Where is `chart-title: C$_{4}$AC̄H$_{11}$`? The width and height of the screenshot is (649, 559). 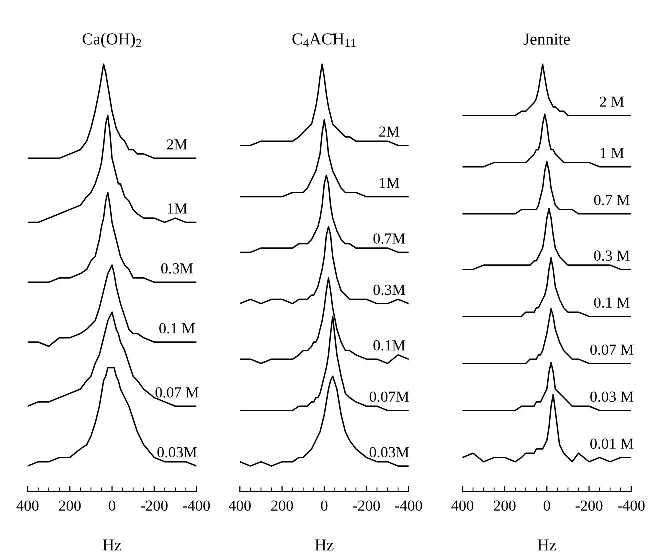
chart-title: C$_{4}$AC̄H$_{11}$ is located at coordinates (324, 40).